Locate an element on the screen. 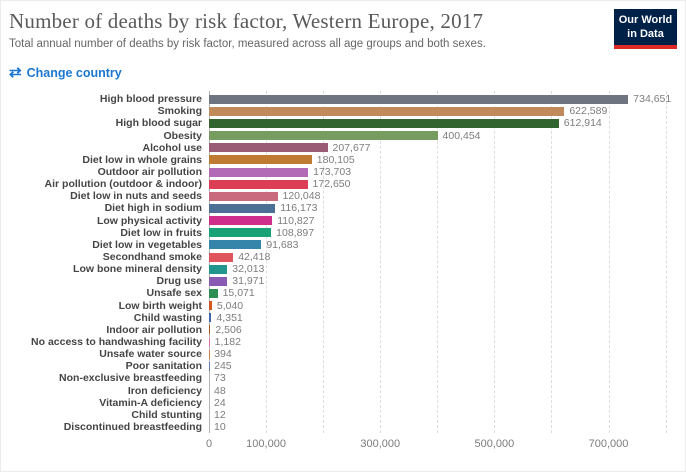 This screenshot has width=686, height=472. bar-row: Obesity 400,454 is located at coordinates (343, 136).